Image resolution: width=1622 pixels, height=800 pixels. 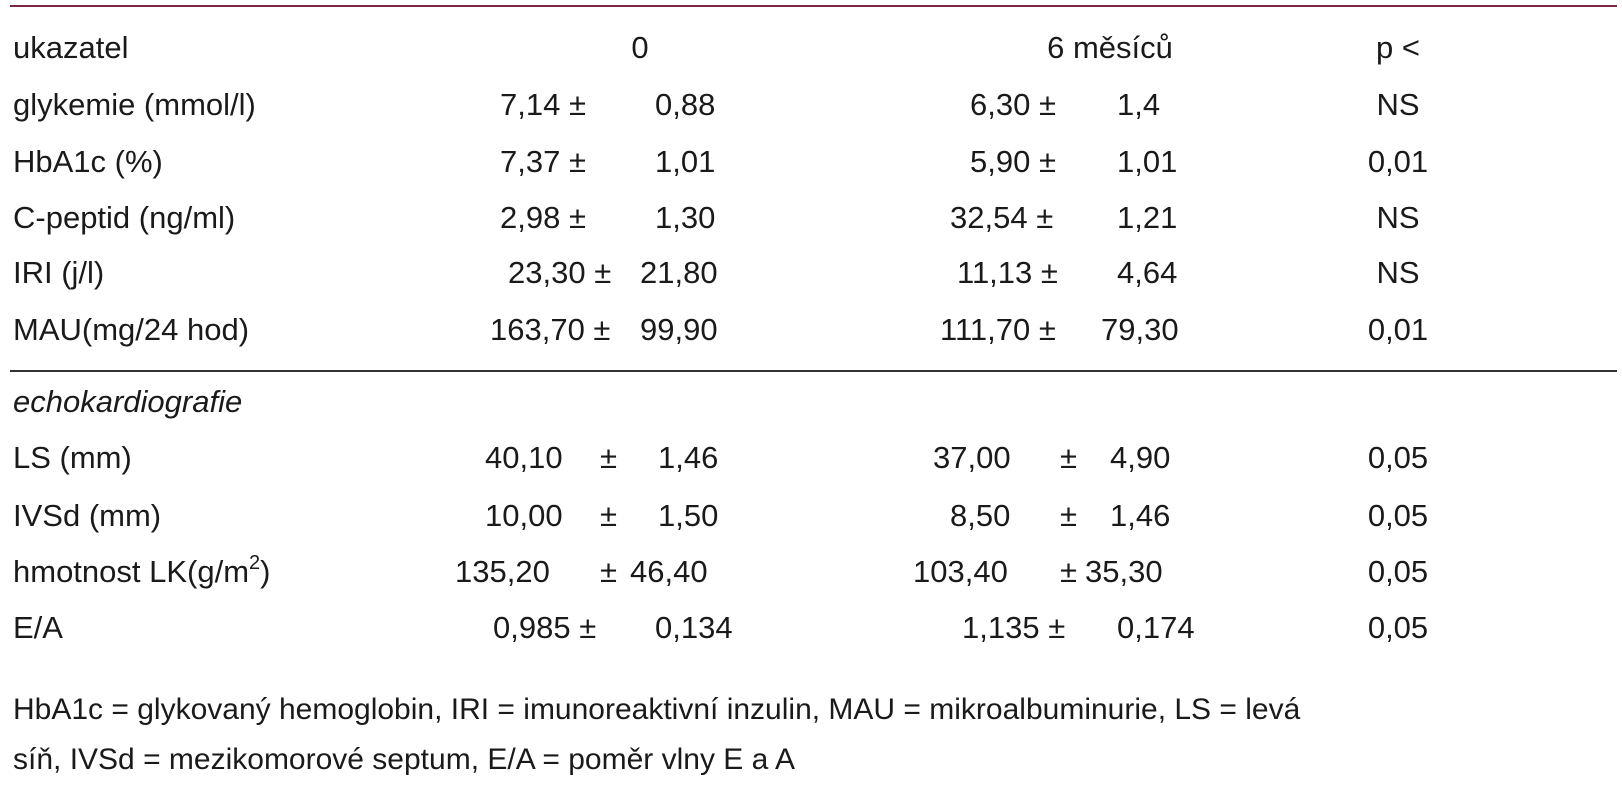 I want to click on row-label: IRI (j/l), so click(x=59, y=272).